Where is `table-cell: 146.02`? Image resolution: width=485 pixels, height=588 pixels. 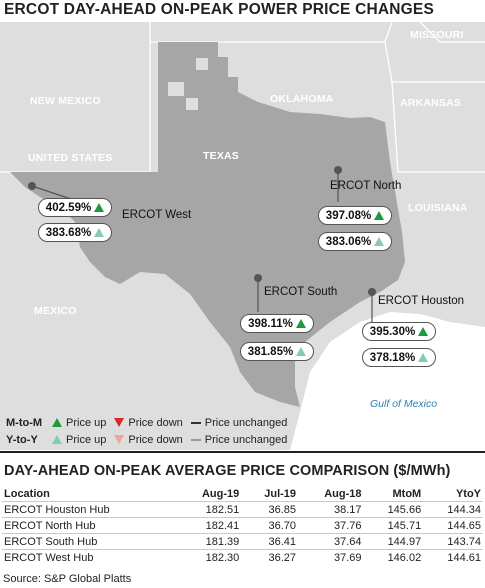 table-cell: 146.02 is located at coordinates (393, 557).